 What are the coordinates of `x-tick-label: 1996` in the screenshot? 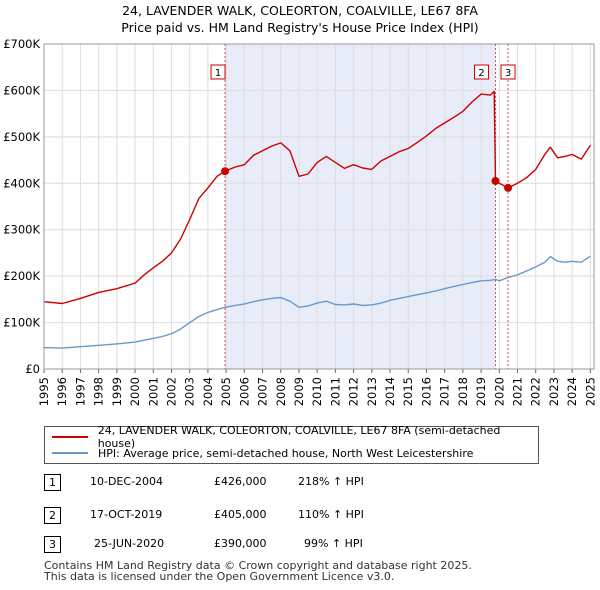 It's located at (62, 391).